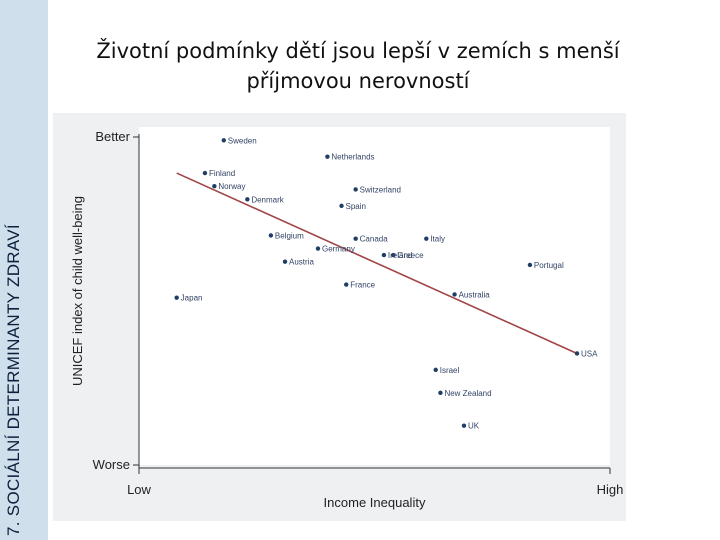 The height and width of the screenshot is (540, 720). What do you see at coordinates (549, 265) in the screenshot?
I see `point-label-portugal: Portugal` at bounding box center [549, 265].